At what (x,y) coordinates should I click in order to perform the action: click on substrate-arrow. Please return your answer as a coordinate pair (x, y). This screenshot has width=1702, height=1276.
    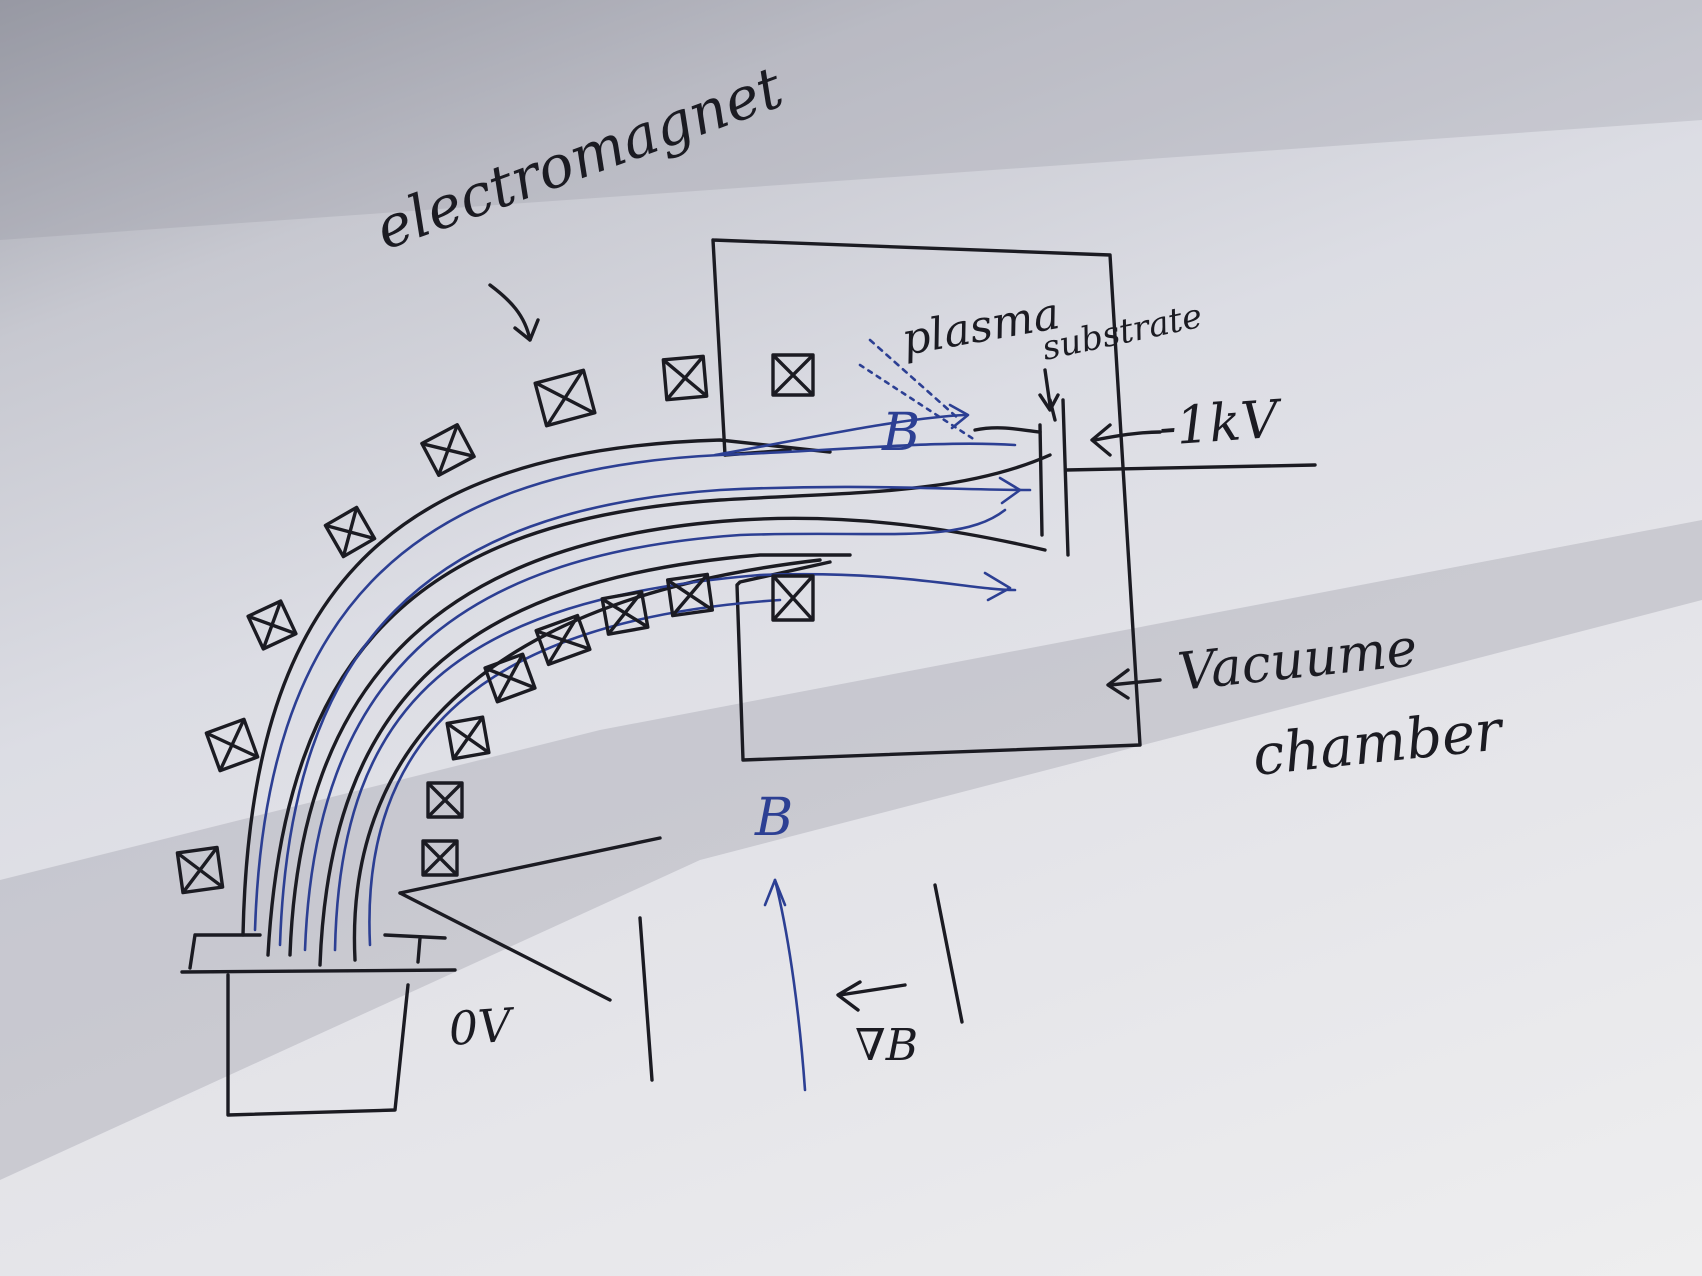
    Looking at the image, I should click on (1047, 387).